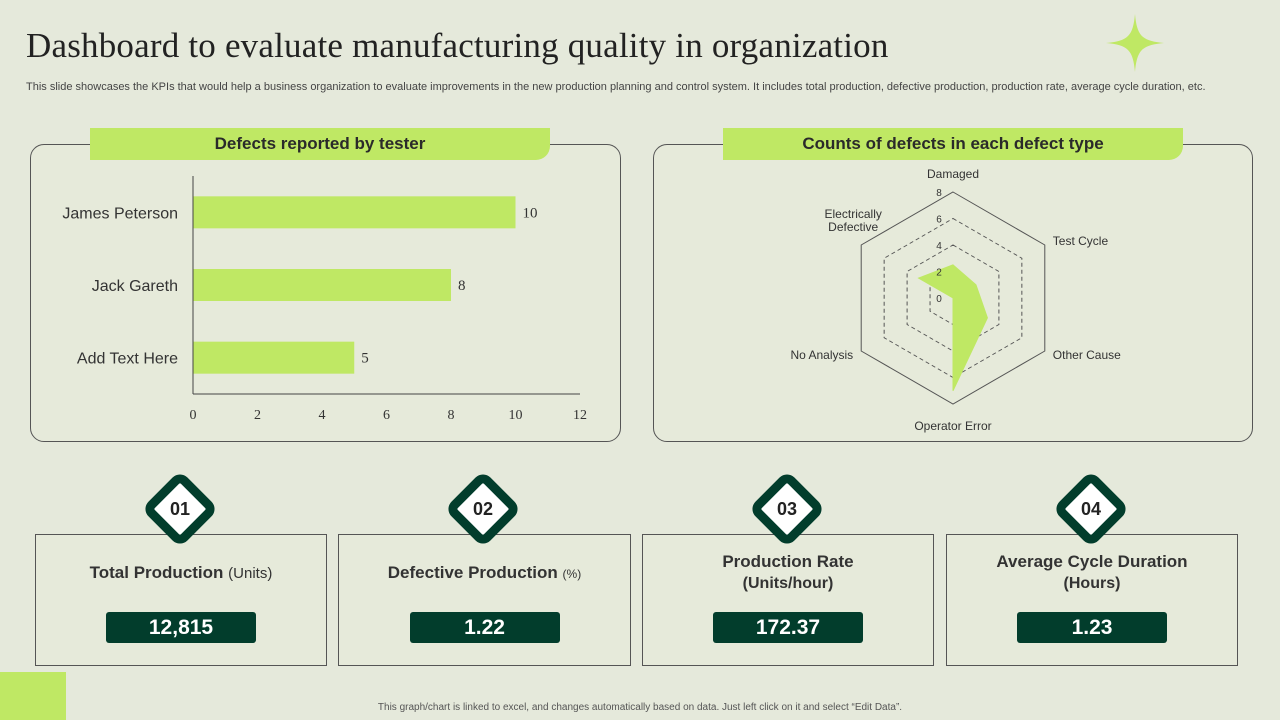  I want to click on kpi-badge-number: 02, so click(483, 508).